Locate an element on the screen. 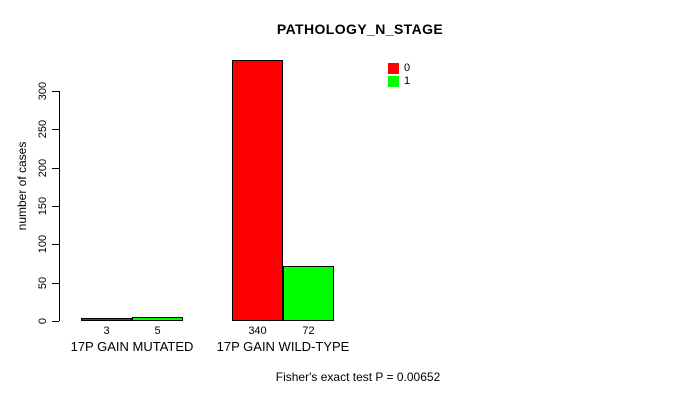  y-tick-label: 250 is located at coordinates (43, 129).